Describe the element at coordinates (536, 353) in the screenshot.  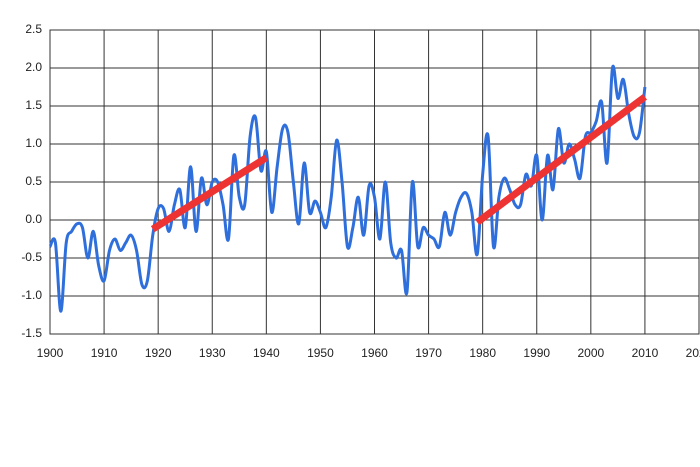
I see `x-tick-label: 1990` at that location.